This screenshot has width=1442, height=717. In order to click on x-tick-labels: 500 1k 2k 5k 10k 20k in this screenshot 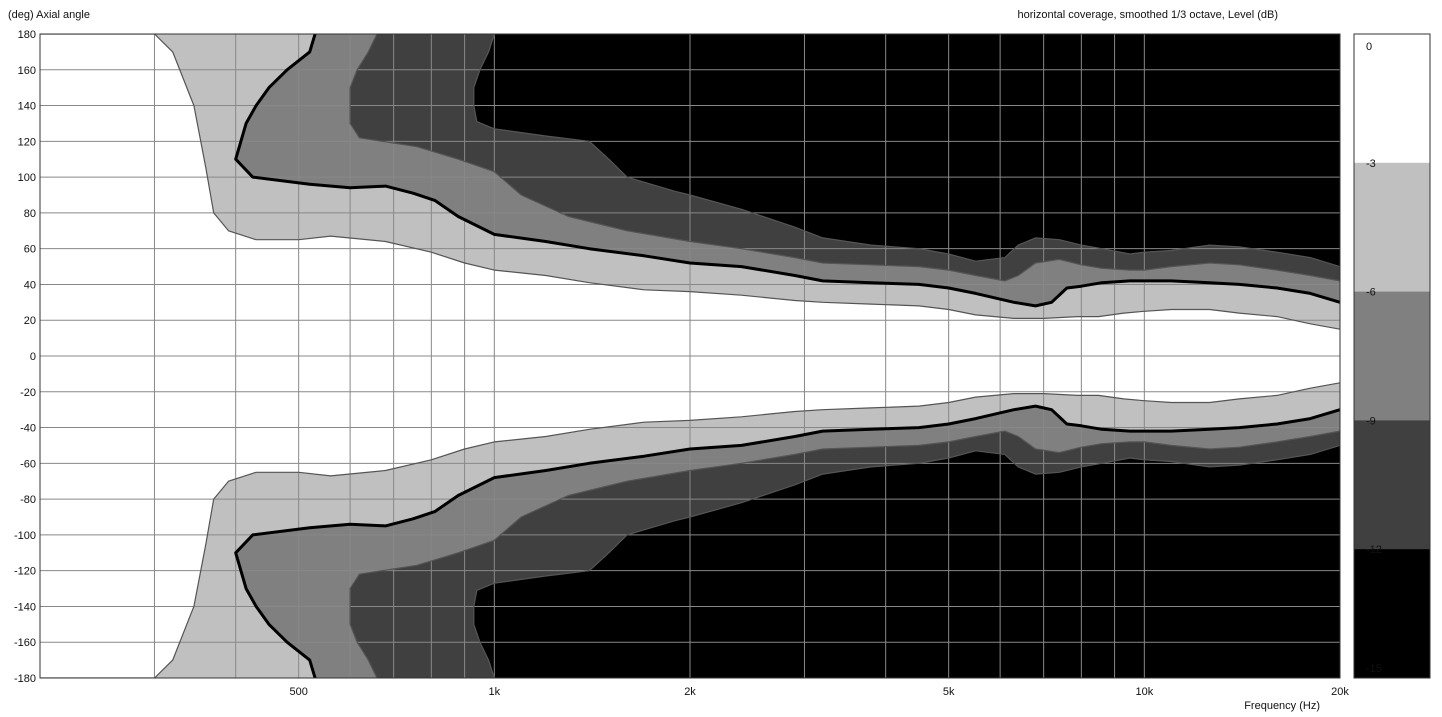, I will do `click(819, 692)`.